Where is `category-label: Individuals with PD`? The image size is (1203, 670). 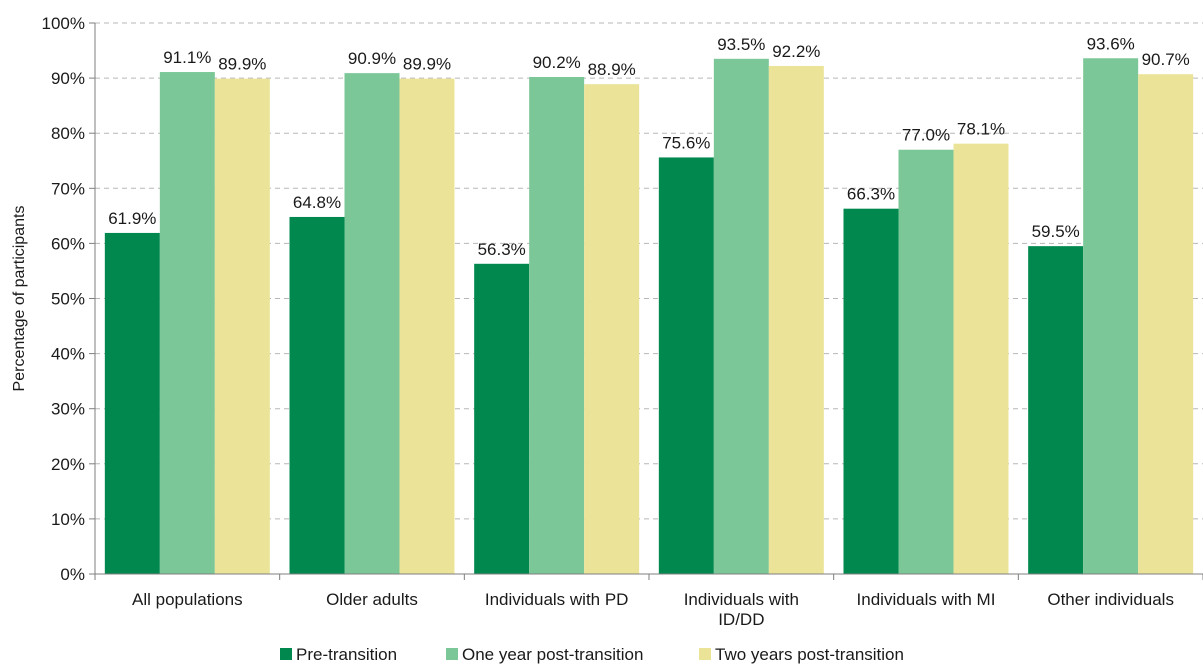 category-label: Individuals with PD is located at coordinates (557, 599).